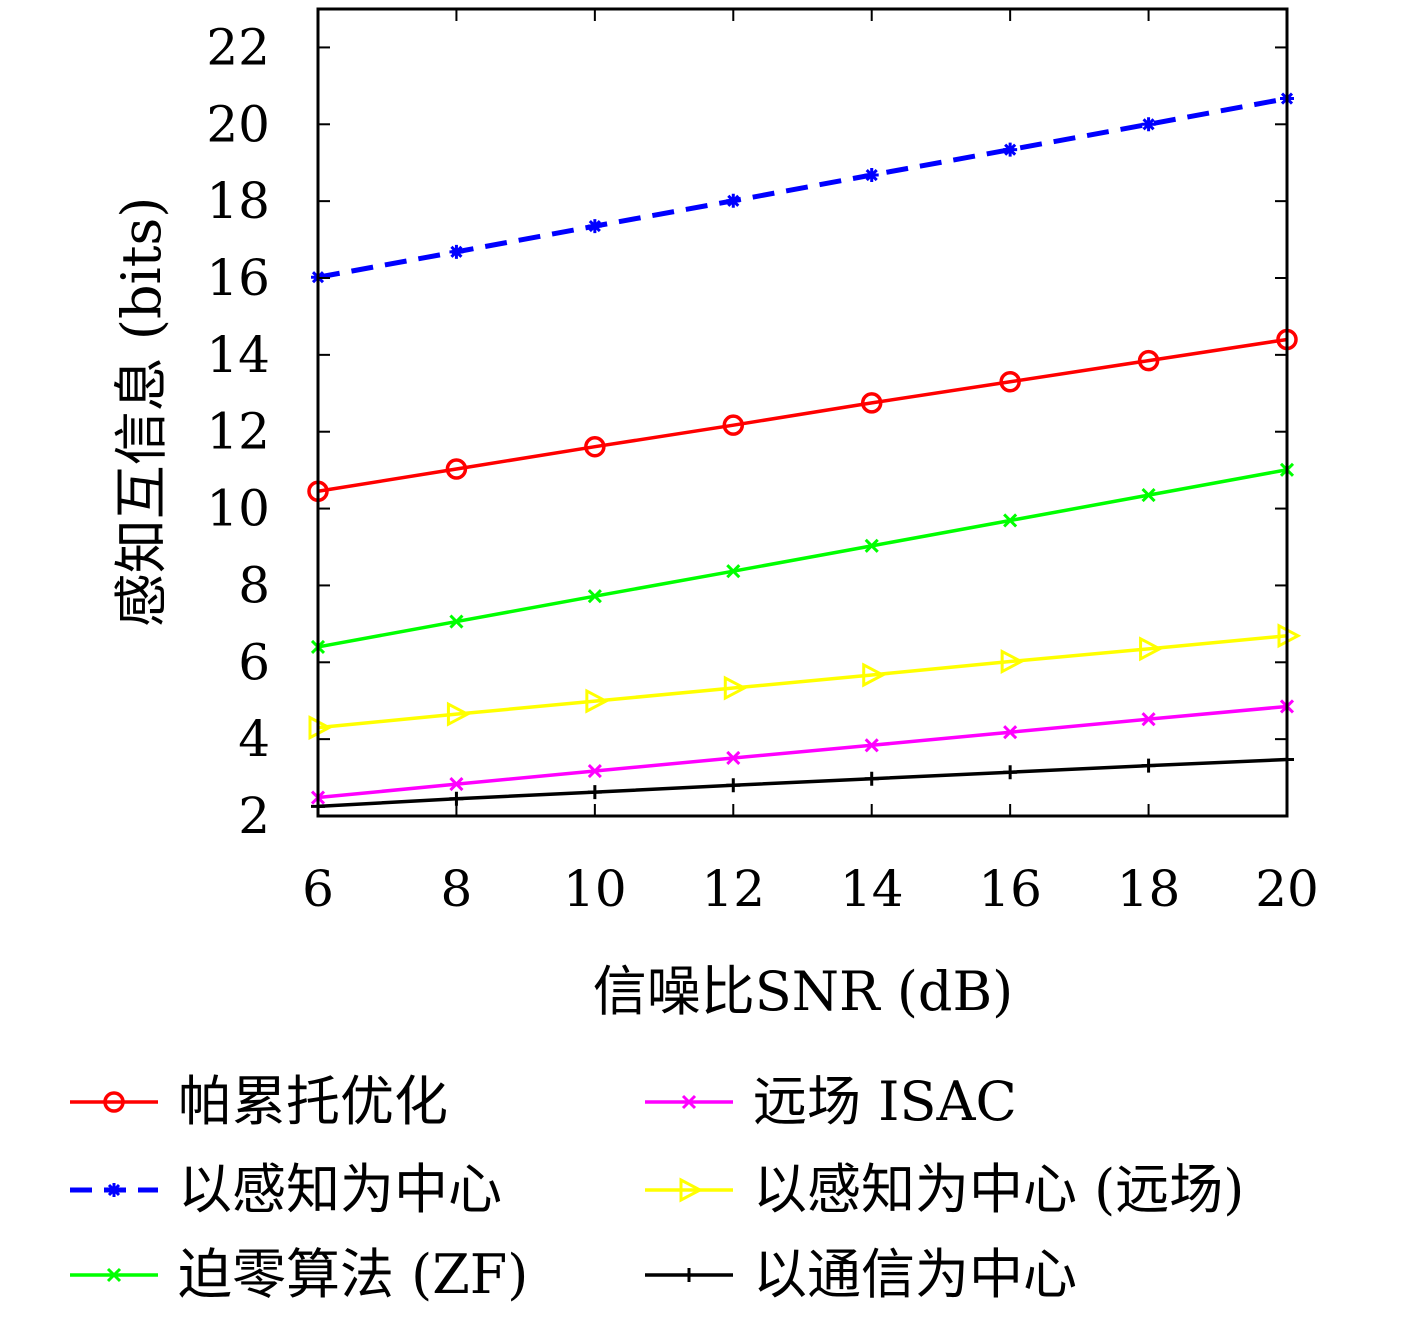 The height and width of the screenshot is (1323, 1417). I want to click on legend-item-1: 以感知为中心, so click(286, 1189).